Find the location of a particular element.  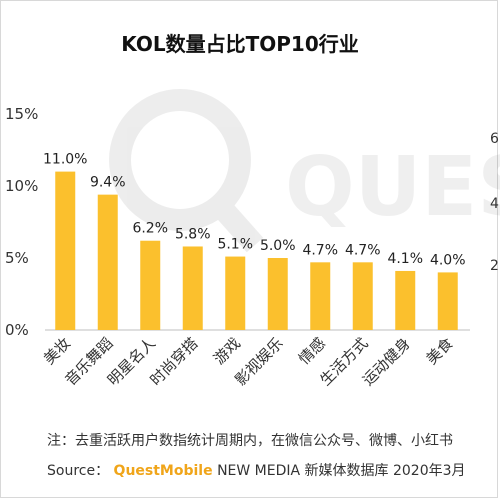

source-brand: QuestMobile is located at coordinates (163, 471).